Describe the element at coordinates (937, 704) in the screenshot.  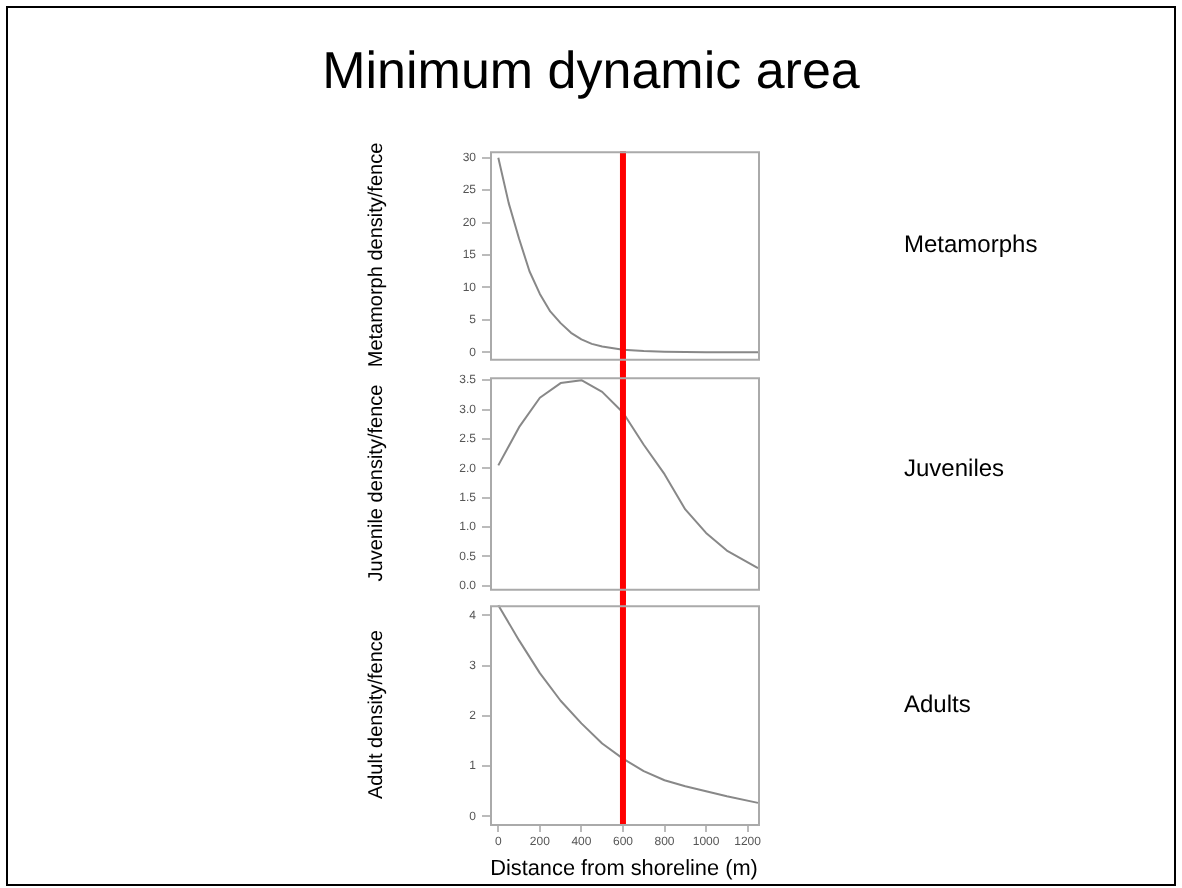
I see `text: Adults` at that location.